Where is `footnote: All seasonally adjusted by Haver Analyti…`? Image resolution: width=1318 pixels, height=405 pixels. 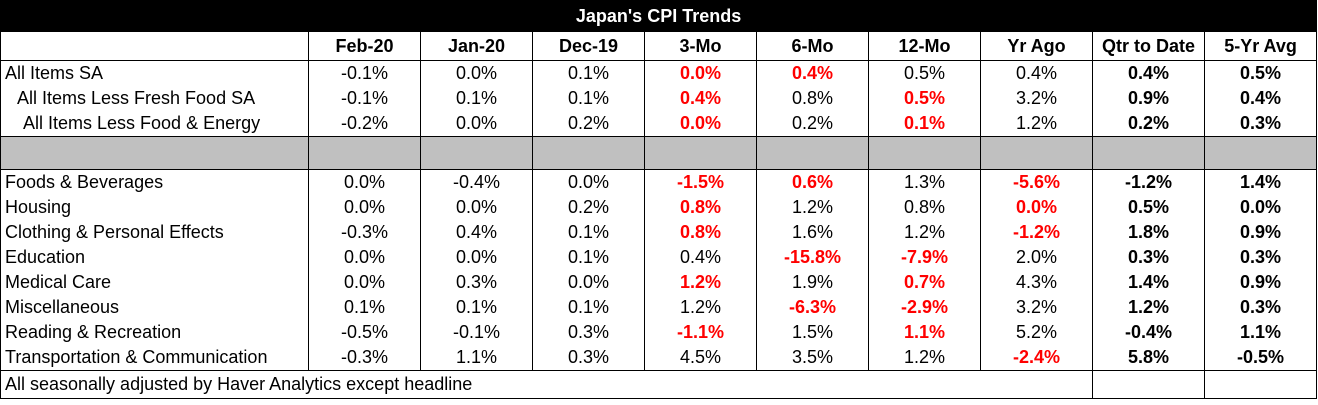 footnote: All seasonally adjusted by Haver Analyti… is located at coordinates (546, 384).